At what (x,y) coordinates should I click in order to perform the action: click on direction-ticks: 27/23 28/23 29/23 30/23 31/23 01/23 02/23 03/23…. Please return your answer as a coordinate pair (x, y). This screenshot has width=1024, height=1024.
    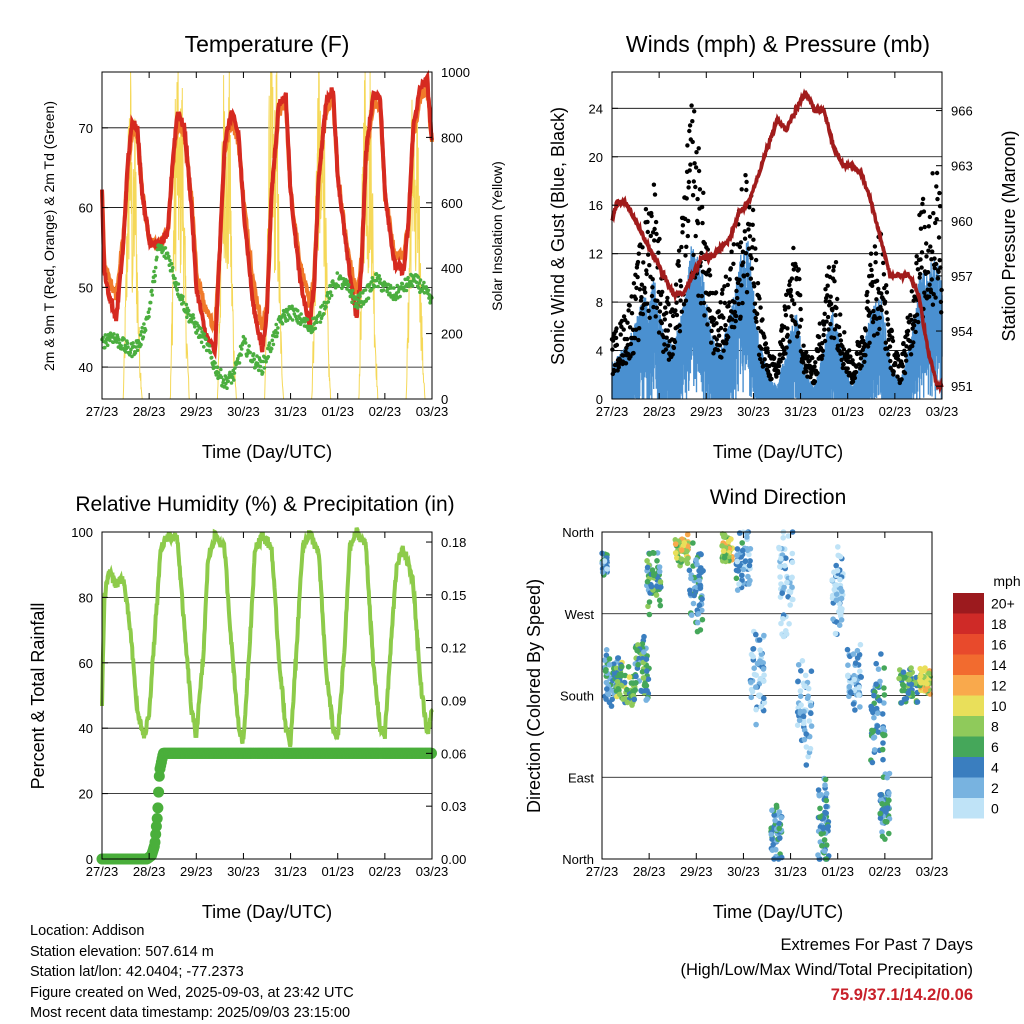
    Looking at the image, I should click on (754, 702).